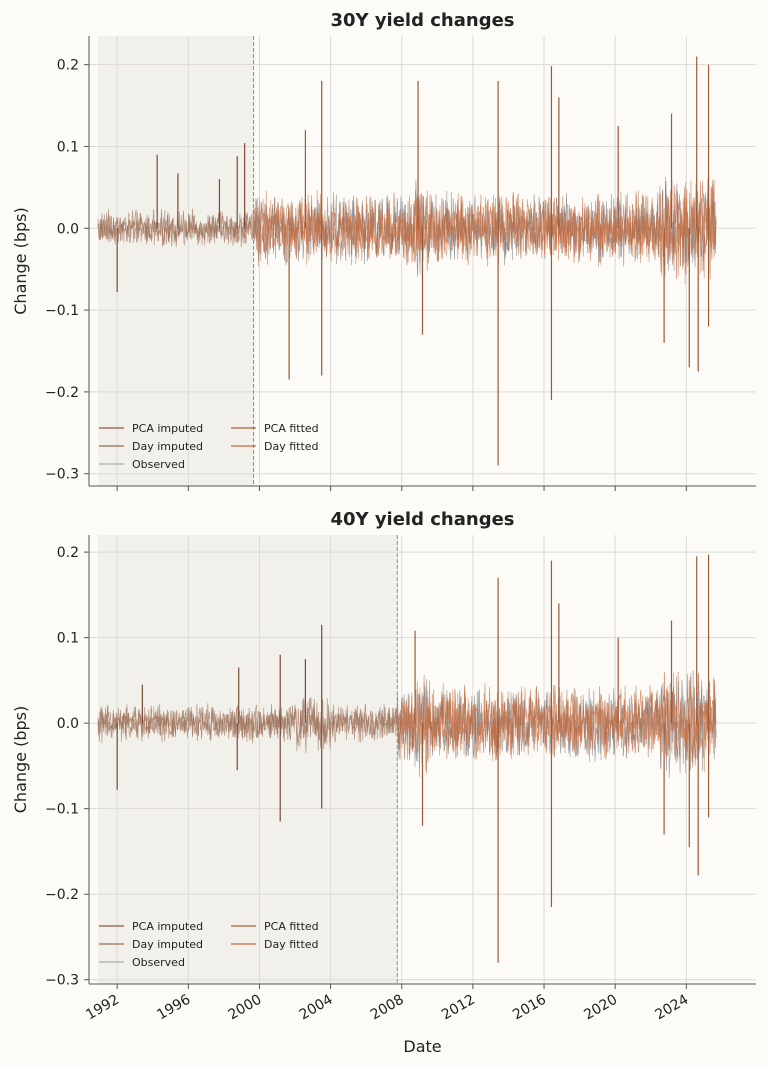 This screenshot has width=767, height=1067. What do you see at coordinates (175, 261) in the screenshot?
I see `imputed-region-shade` at bounding box center [175, 261].